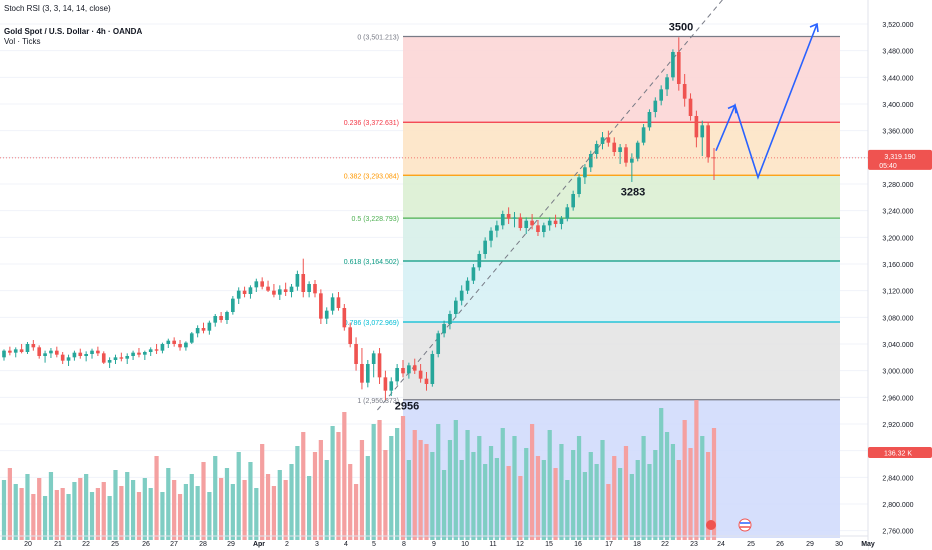 The height and width of the screenshot is (550, 932). What do you see at coordinates (371, 176) in the screenshot?
I see `fib-label-0.382: 0.382 (3,293.084)` at bounding box center [371, 176].